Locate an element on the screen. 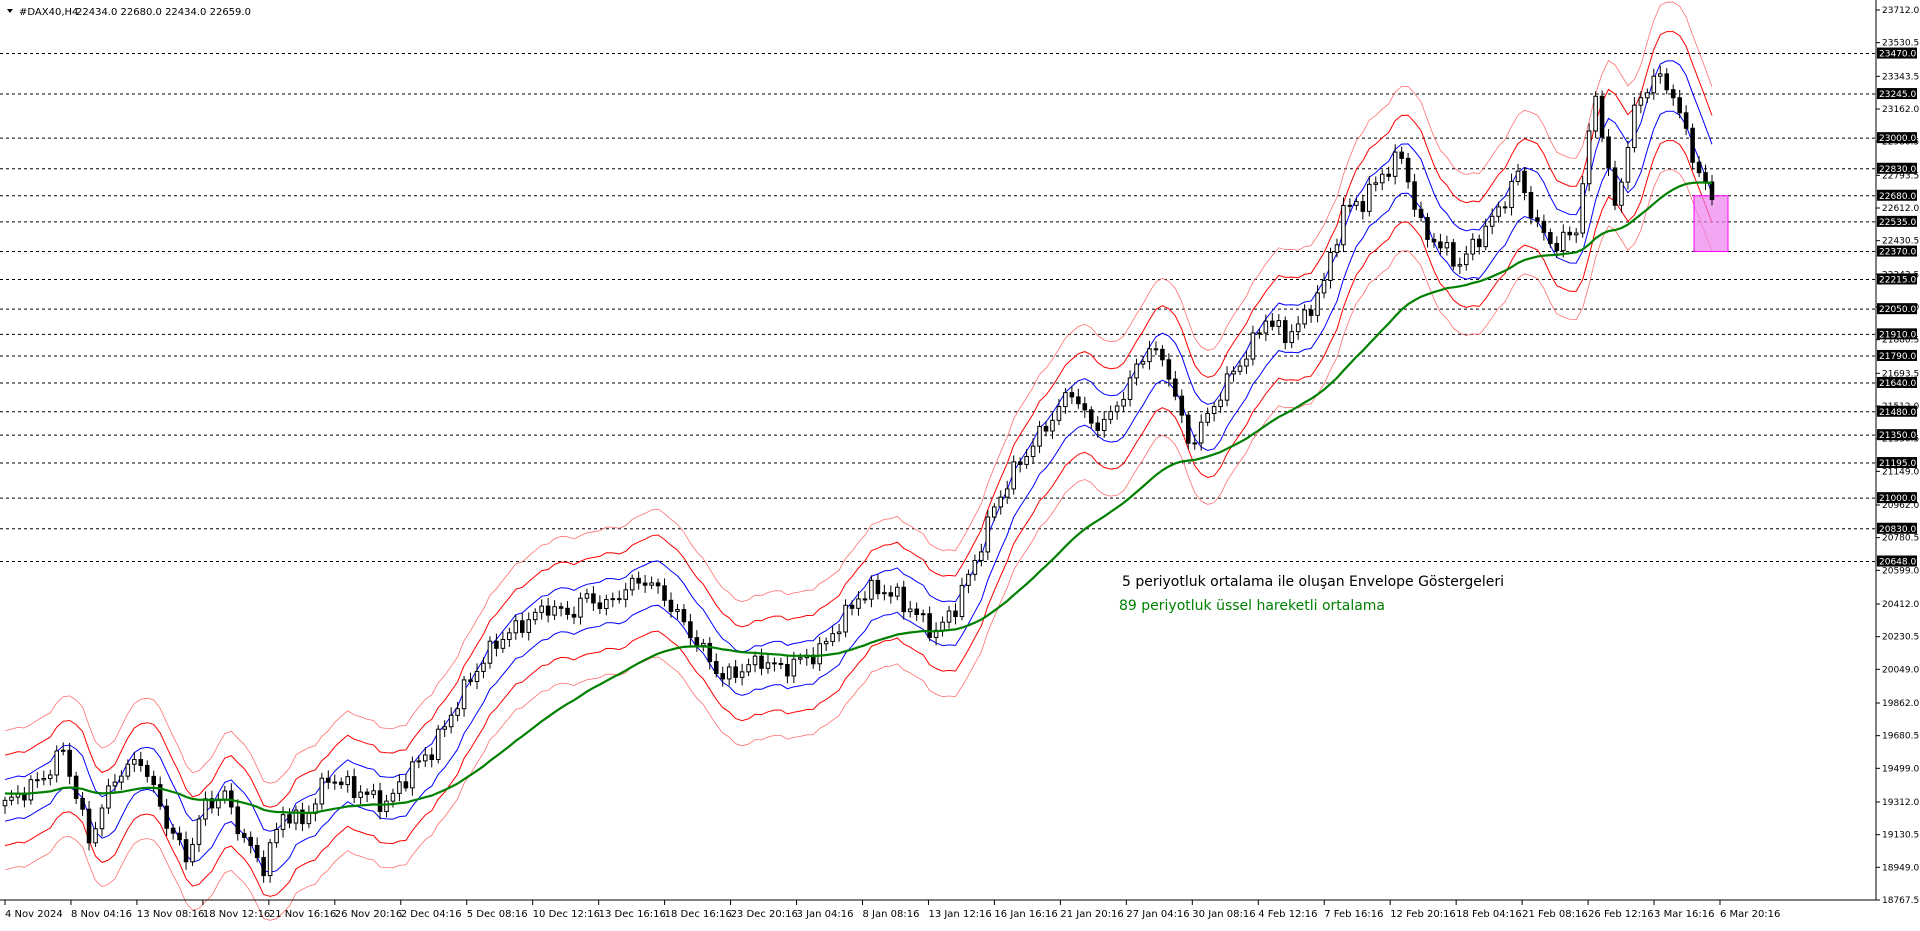 This screenshot has width=1920, height=931. x-tick-label: 7 Feb 16:16 is located at coordinates (1353, 914).